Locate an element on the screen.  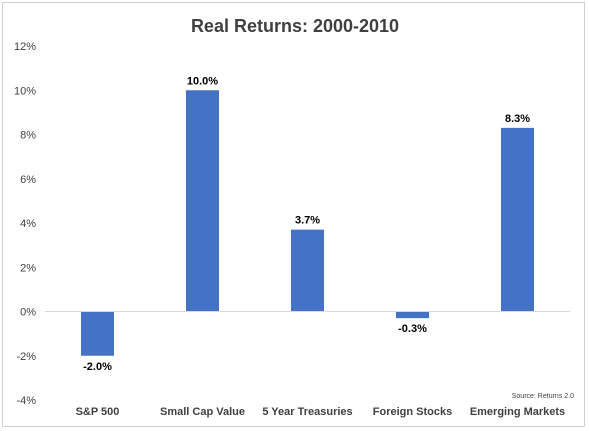
x-tick-label: S&P 500 is located at coordinates (98, 412).